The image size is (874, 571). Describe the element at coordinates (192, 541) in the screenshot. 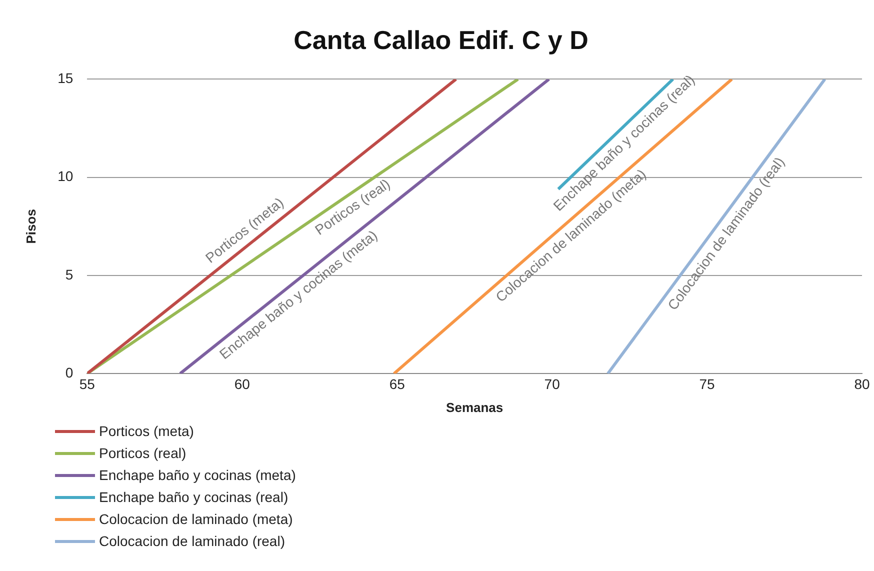

I see `legend-label: Colocacion de laminado (real)` at that location.